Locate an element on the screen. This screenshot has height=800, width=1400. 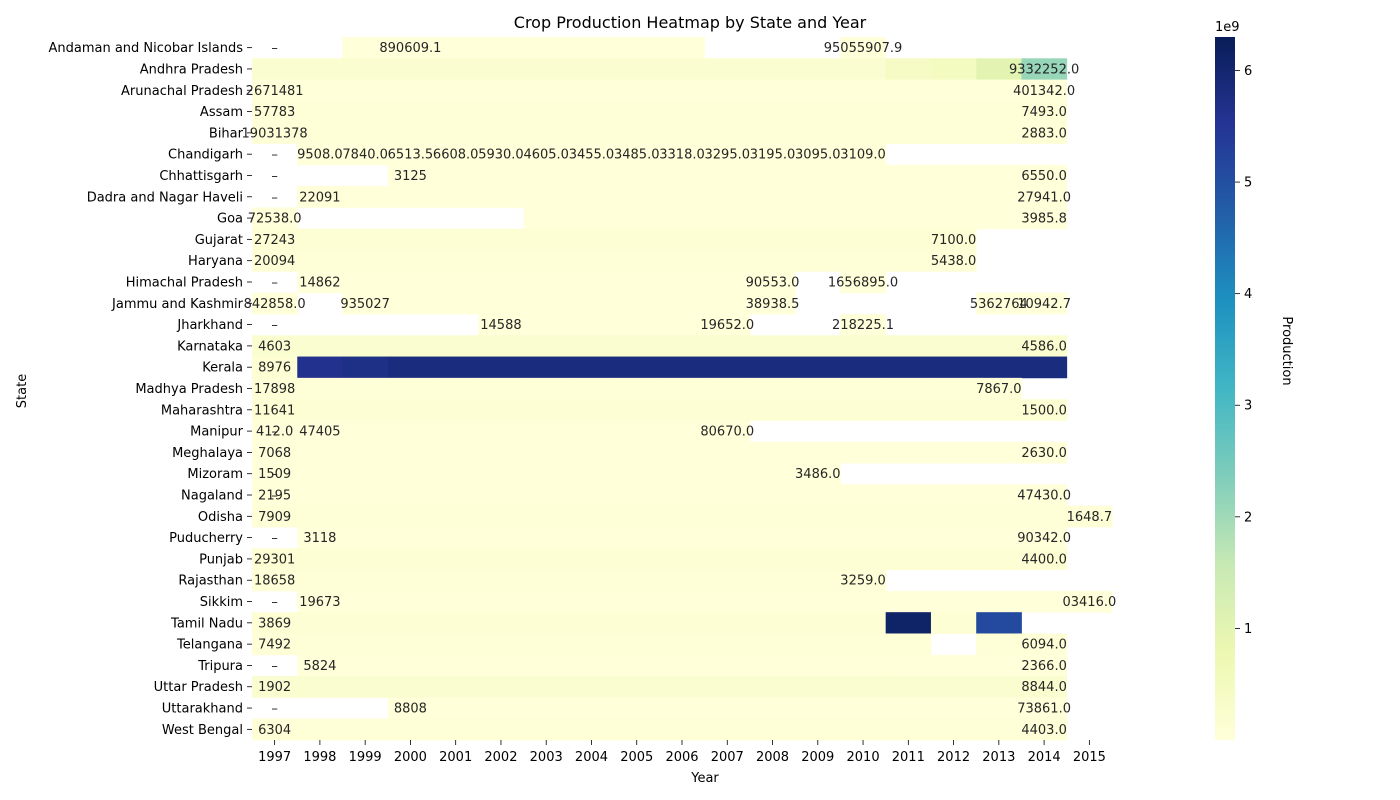
colorbar-scale-label: 1e9 is located at coordinates (1227, 27).